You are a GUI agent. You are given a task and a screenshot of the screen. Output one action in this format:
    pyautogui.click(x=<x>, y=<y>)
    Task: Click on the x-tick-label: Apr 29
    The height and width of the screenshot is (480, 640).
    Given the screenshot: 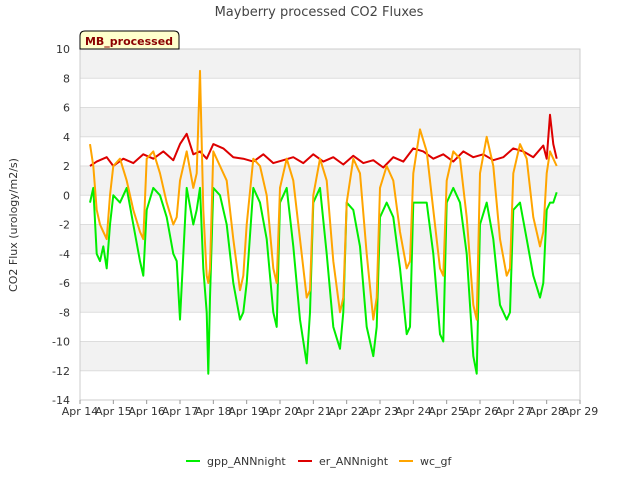 What is the action you would take?
    pyautogui.click(x=580, y=411)
    